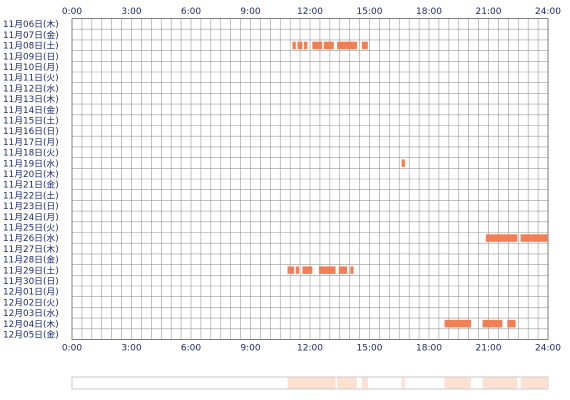 The image size is (570, 400). What do you see at coordinates (31, 185) in the screenshot?
I see `row-label: 11月21日(金)` at bounding box center [31, 185].